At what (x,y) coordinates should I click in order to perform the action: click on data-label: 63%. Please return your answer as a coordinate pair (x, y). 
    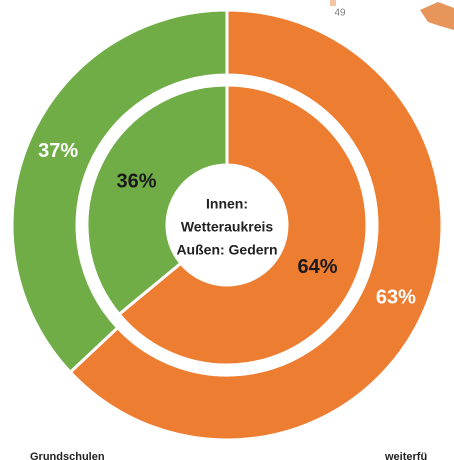
    Looking at the image, I should click on (396, 297).